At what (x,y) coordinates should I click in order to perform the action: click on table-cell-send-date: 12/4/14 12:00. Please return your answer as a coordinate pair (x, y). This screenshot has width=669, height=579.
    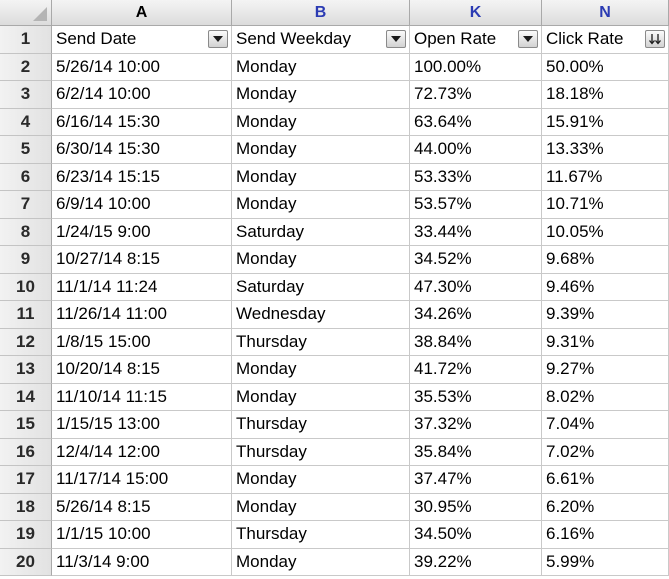
    Looking at the image, I should click on (142, 452).